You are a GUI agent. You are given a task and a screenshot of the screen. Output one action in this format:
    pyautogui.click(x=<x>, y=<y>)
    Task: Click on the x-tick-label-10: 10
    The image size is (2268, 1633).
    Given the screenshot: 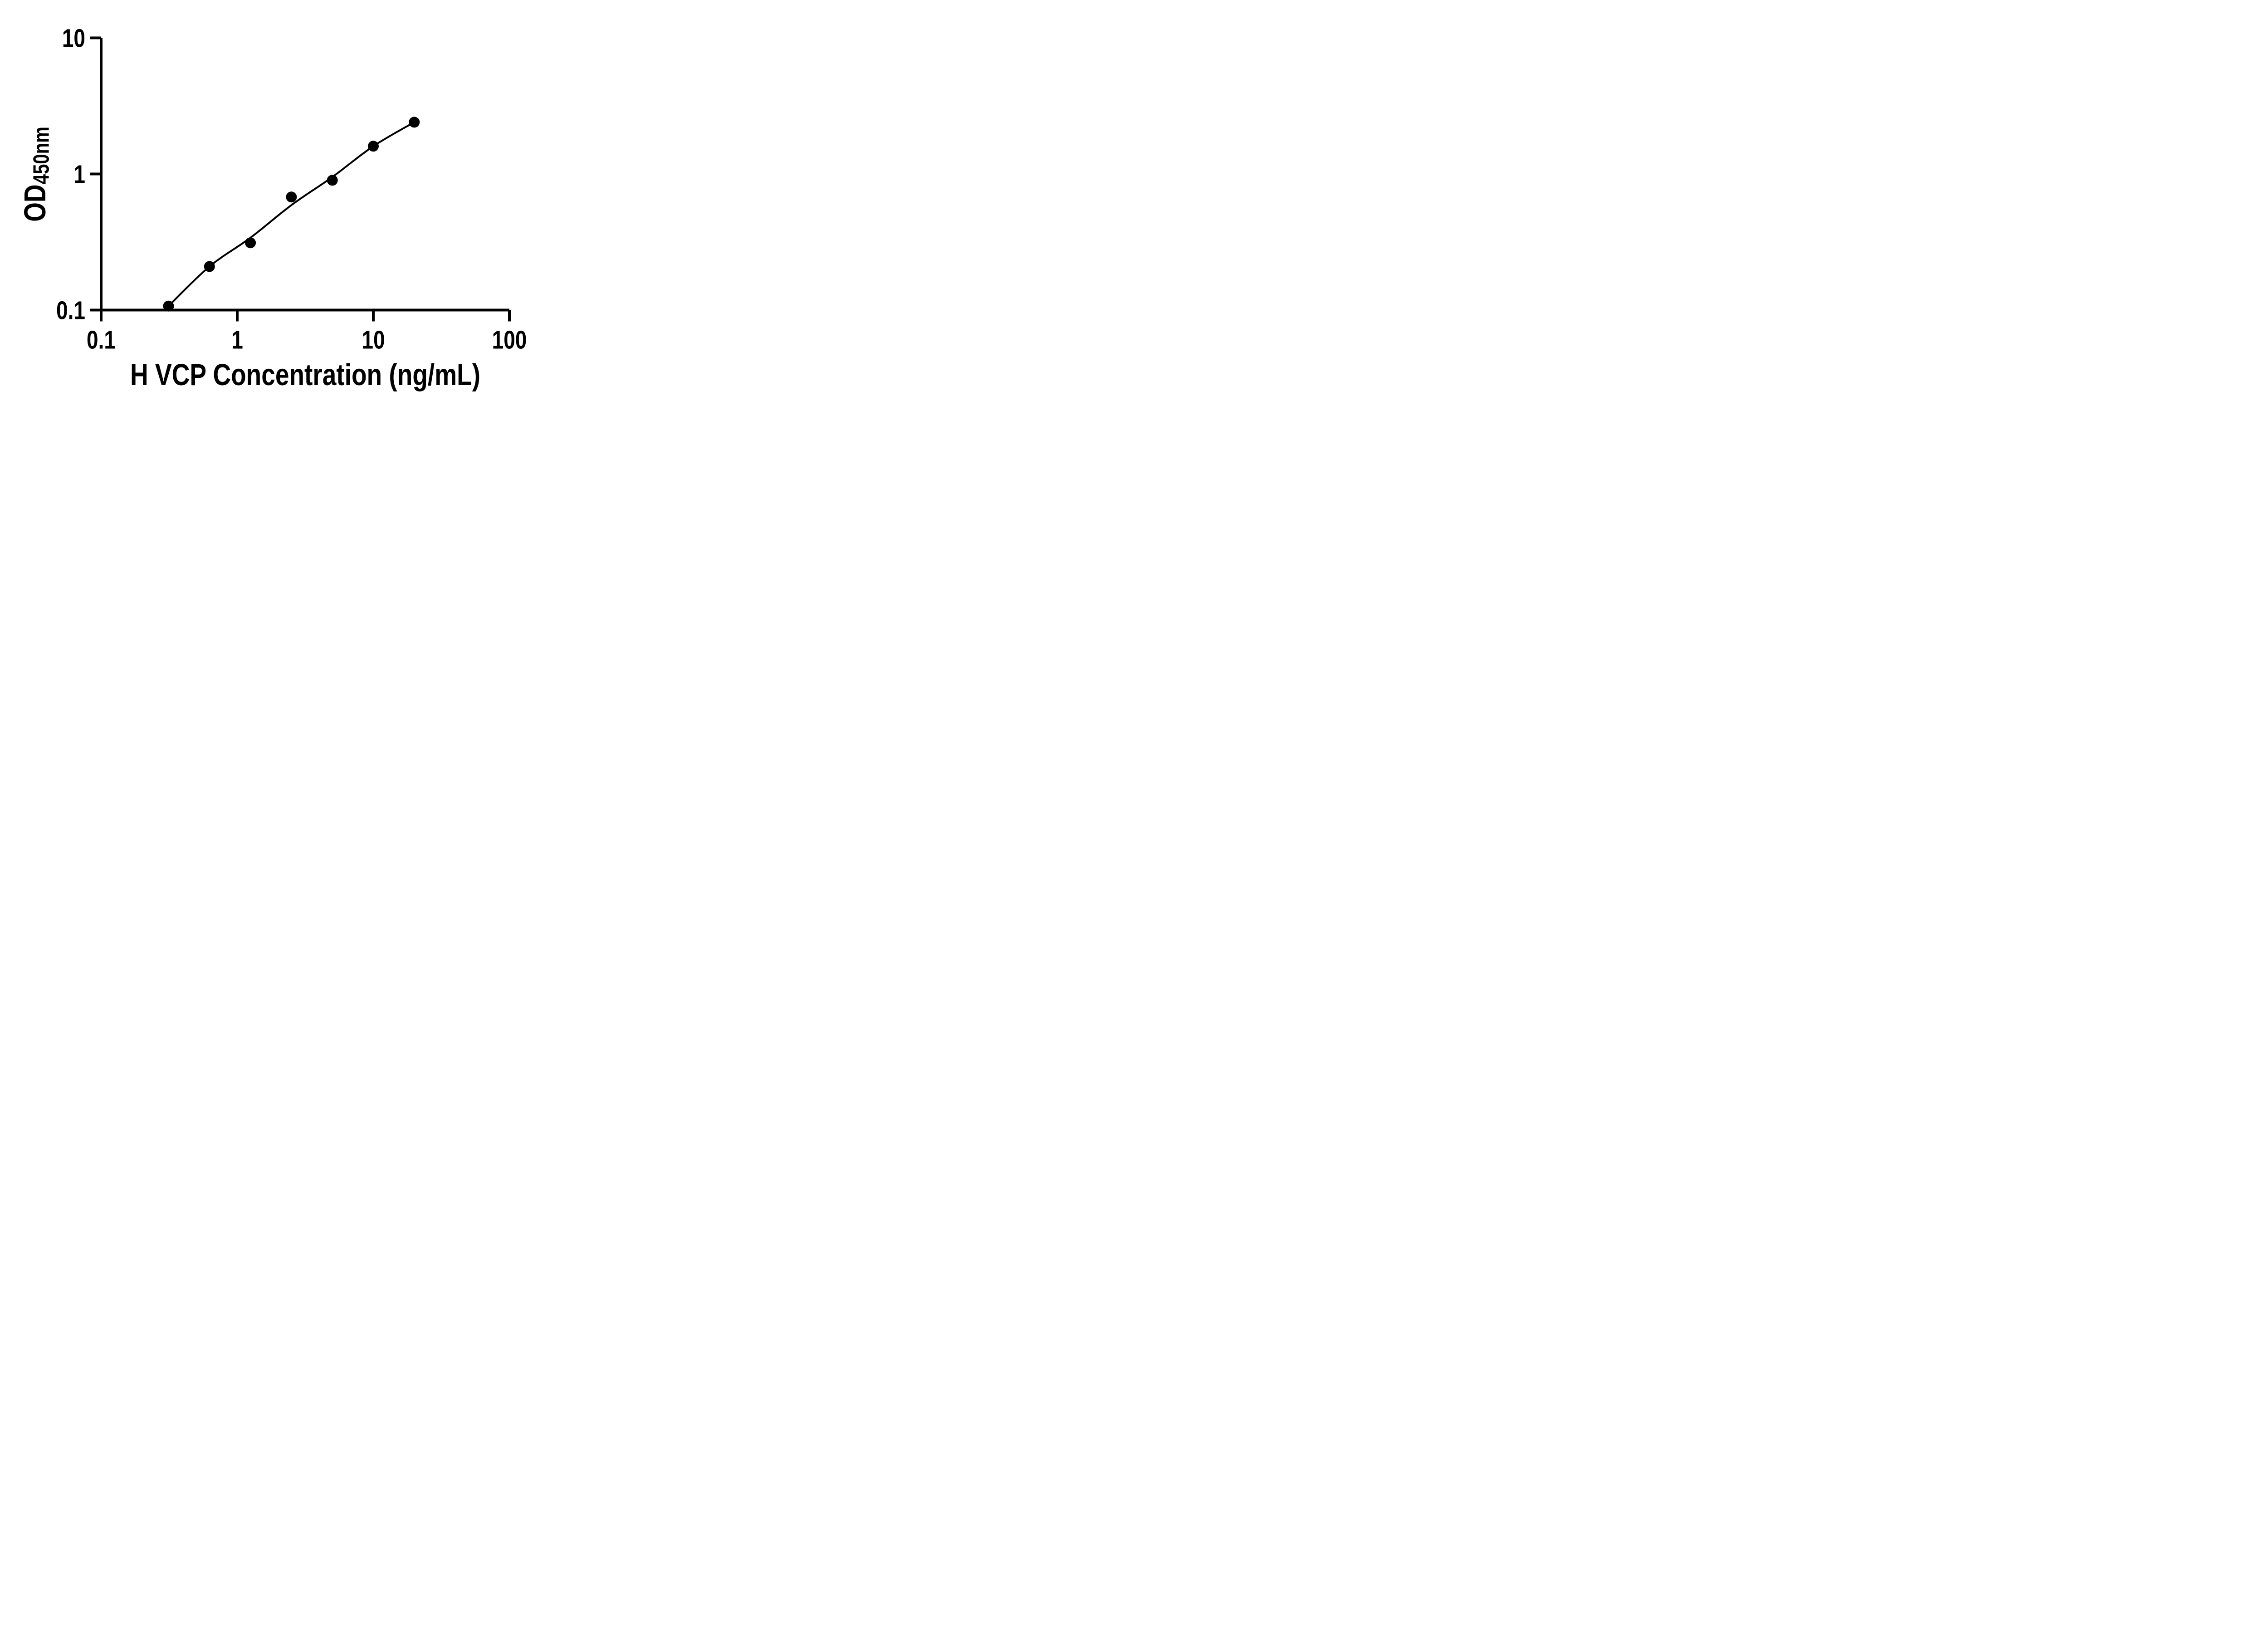 What is the action you would take?
    pyautogui.click(x=374, y=339)
    